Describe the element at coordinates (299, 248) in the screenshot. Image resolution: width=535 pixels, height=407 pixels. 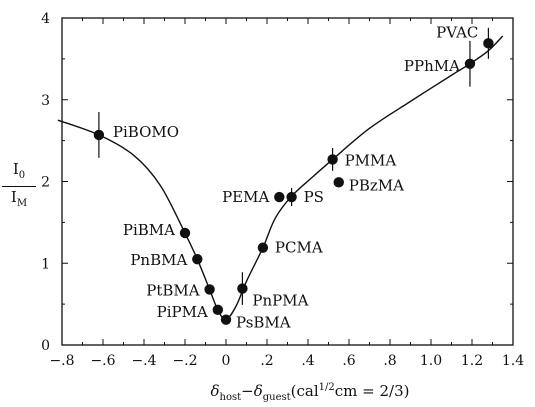
I see `point-label: PCMA` at that location.